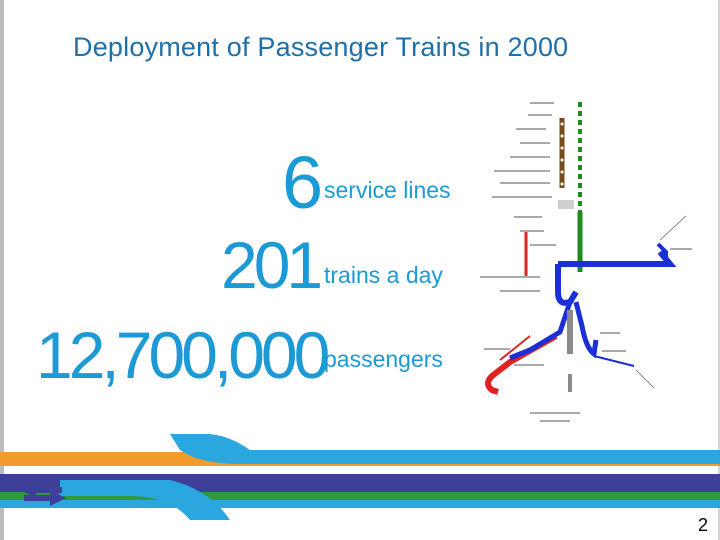  I want to click on map-line-red-branch, so click(521, 364).